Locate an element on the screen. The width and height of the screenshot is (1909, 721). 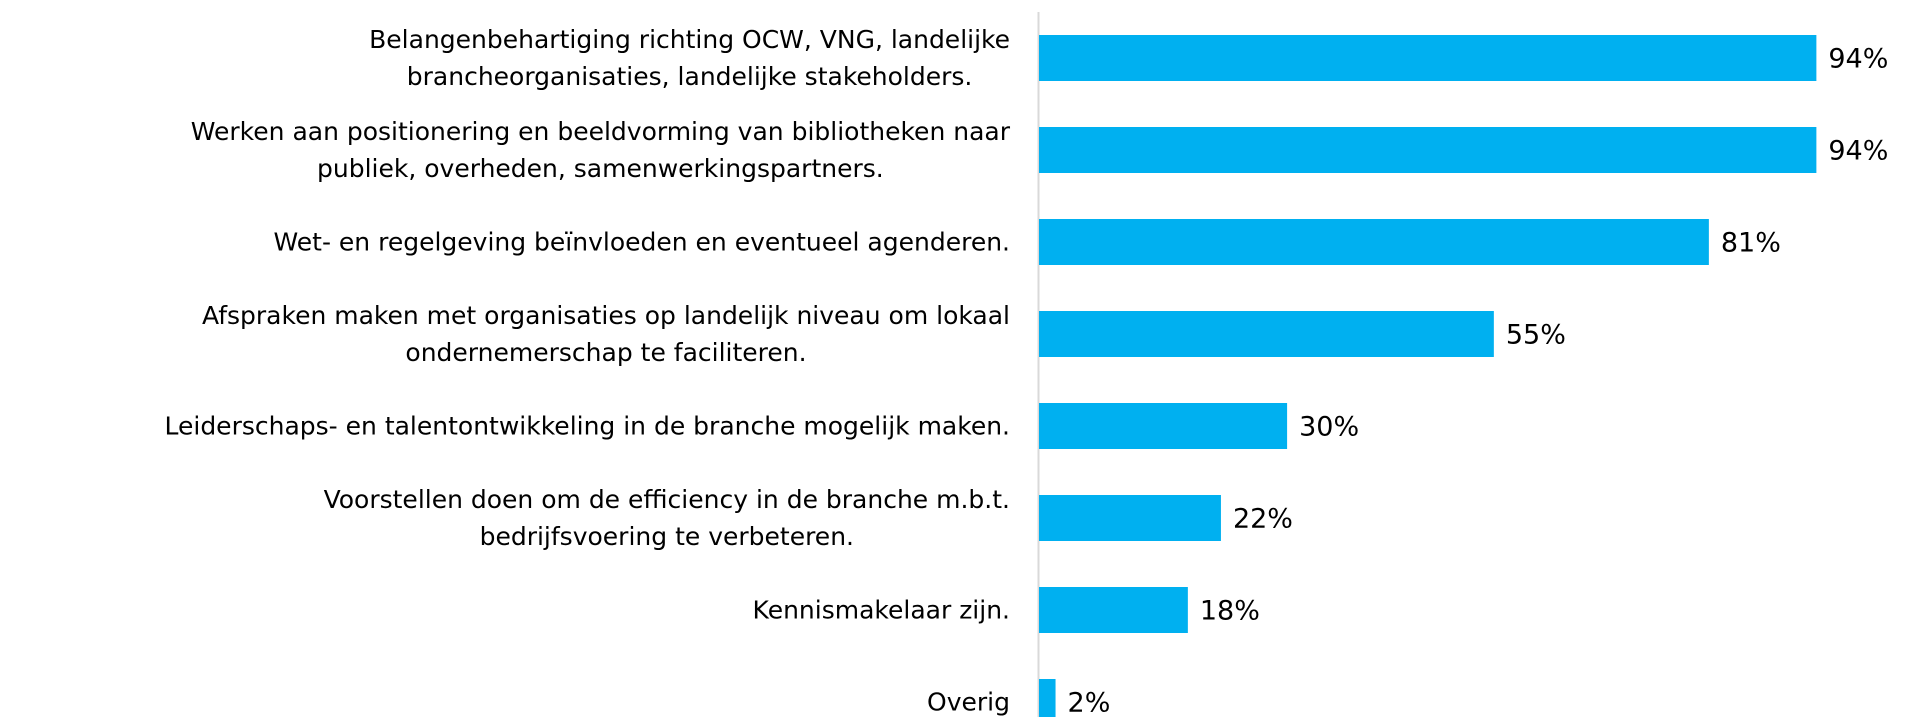
value-label: 22% is located at coordinates (1263, 519).